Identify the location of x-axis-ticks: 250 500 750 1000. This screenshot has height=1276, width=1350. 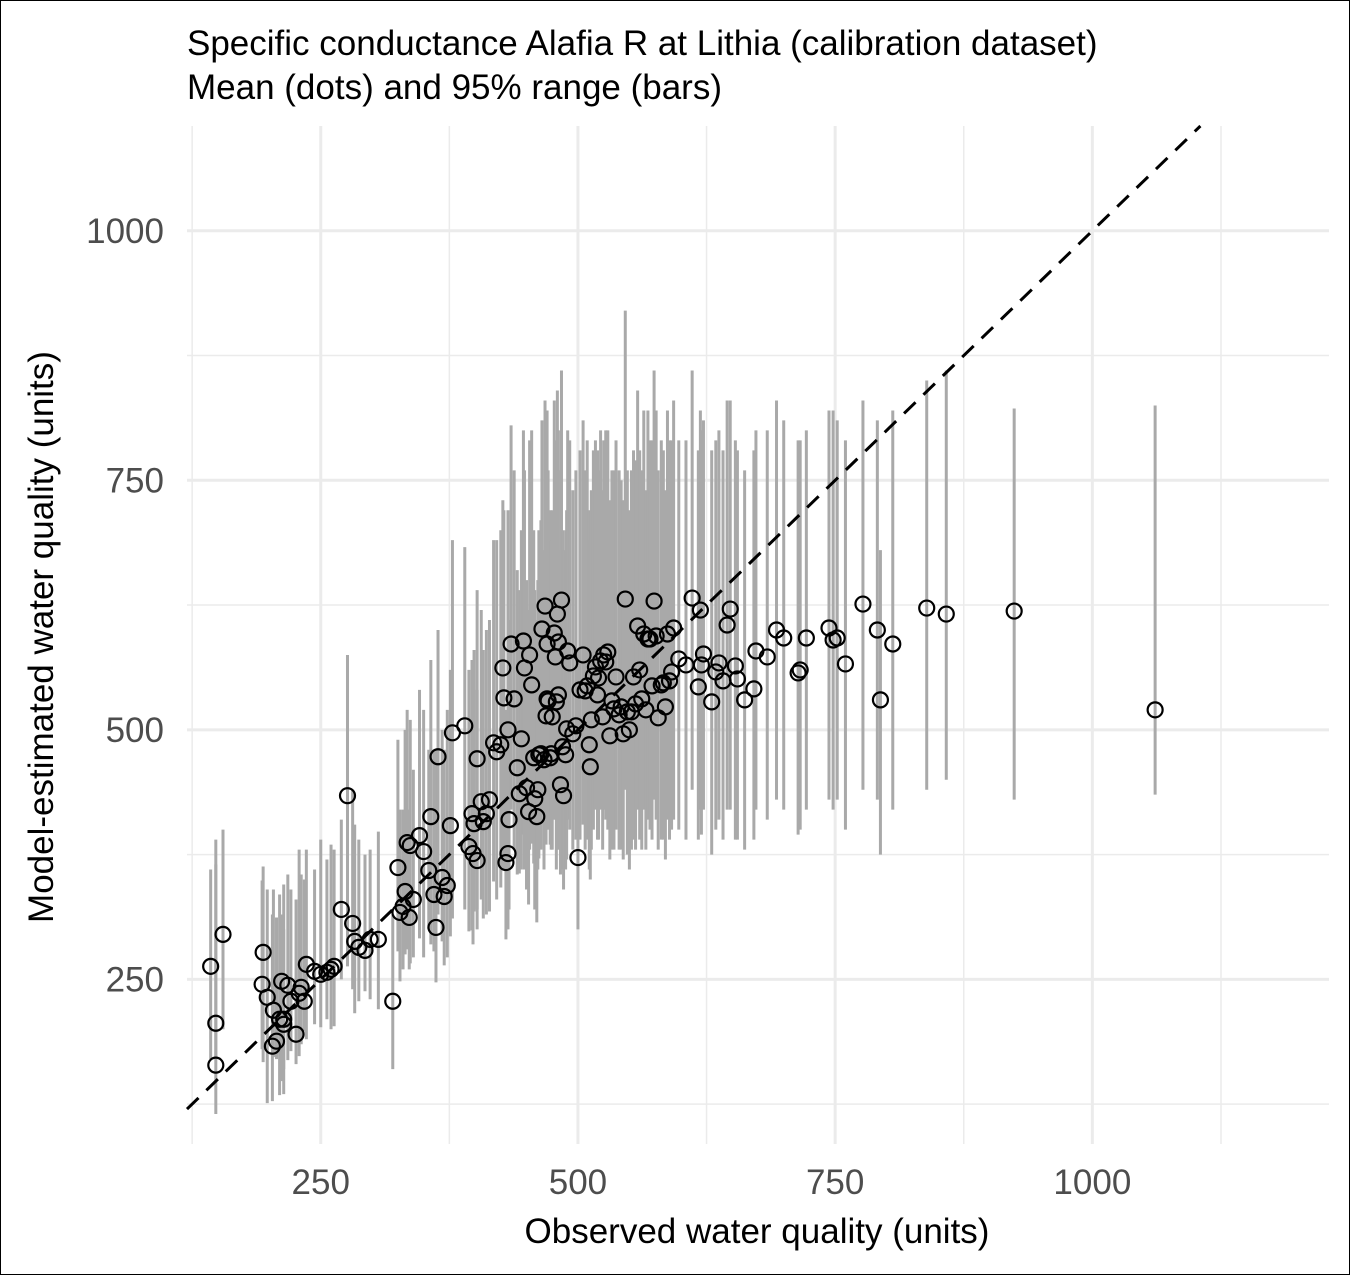
(712, 1182).